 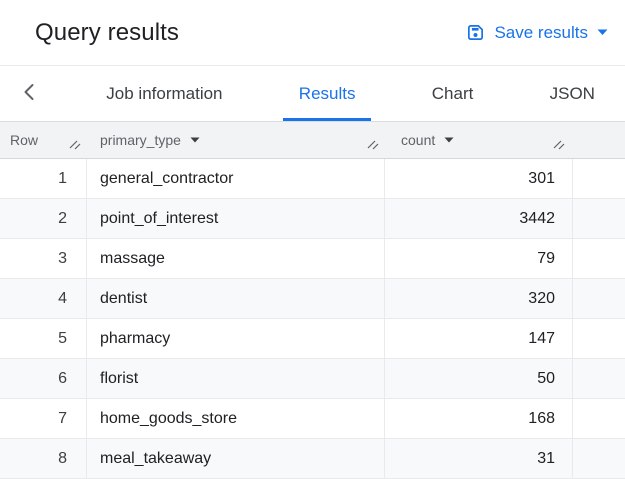 What do you see at coordinates (418, 140) in the screenshot?
I see `column-header-count-label: count` at bounding box center [418, 140].